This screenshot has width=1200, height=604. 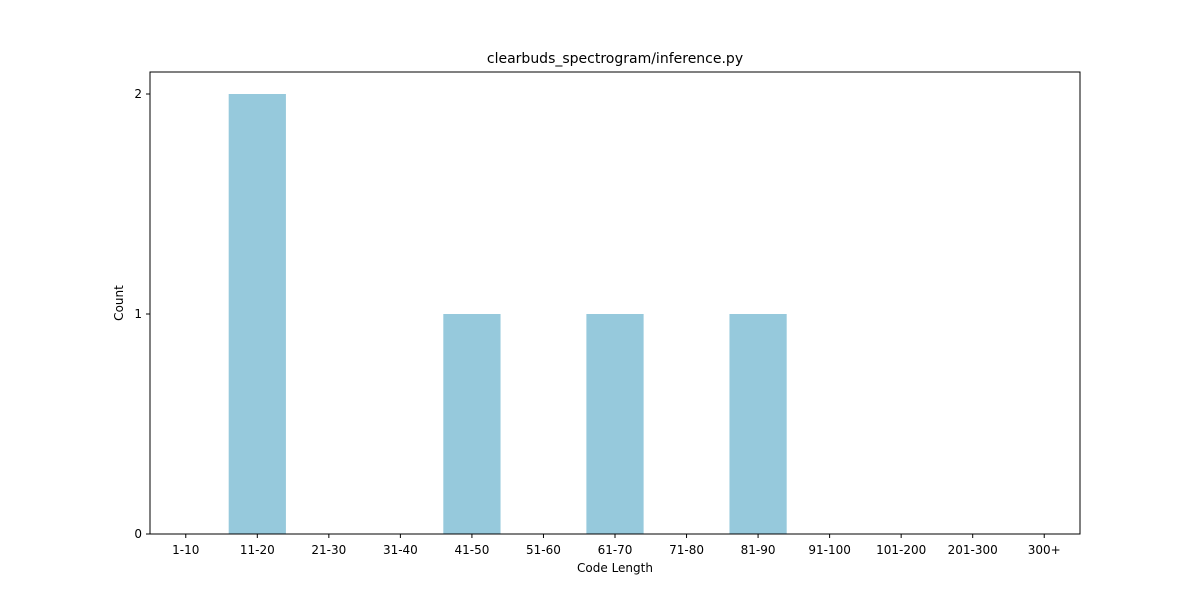 What do you see at coordinates (257, 550) in the screenshot?
I see `x-tick-label: 11-20` at bounding box center [257, 550].